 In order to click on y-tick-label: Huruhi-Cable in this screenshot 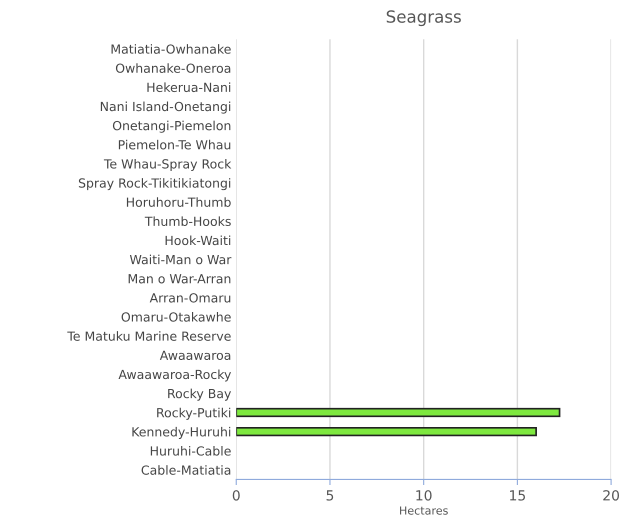, I will do `click(190, 451)`.